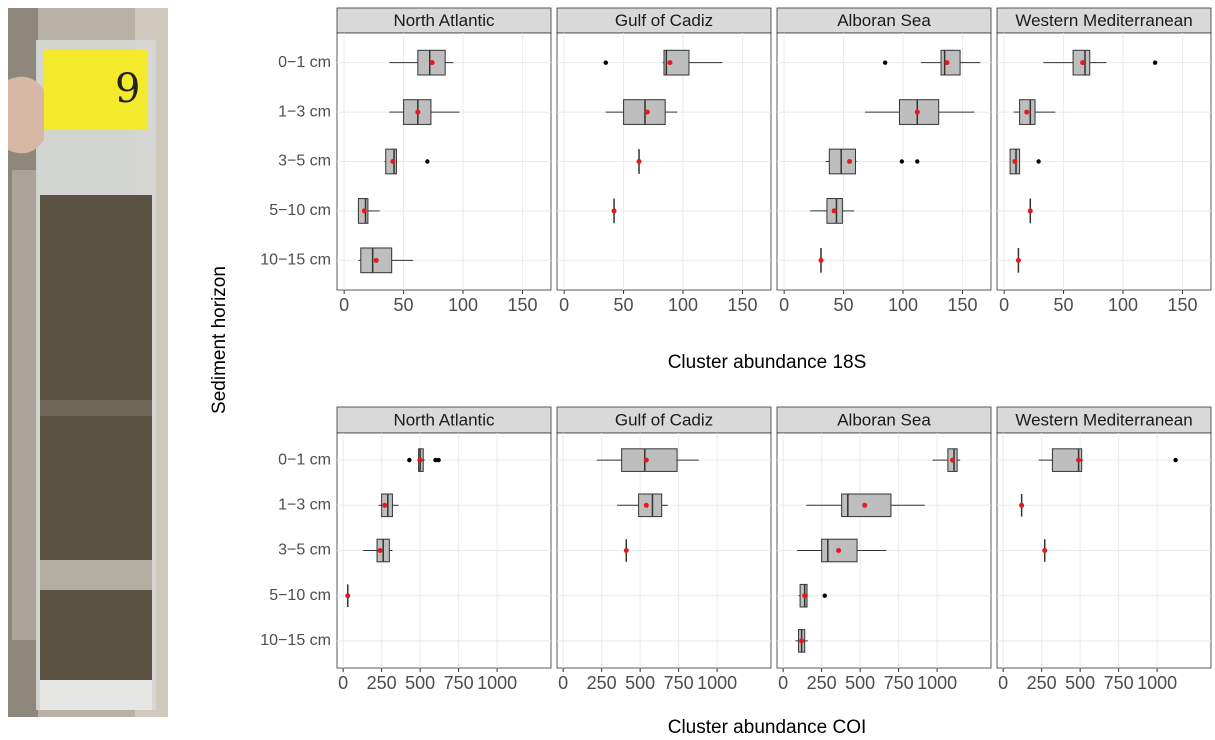 The image size is (1215, 740). I want to click on y-tick-label: 1−3 cm, so click(304, 505).